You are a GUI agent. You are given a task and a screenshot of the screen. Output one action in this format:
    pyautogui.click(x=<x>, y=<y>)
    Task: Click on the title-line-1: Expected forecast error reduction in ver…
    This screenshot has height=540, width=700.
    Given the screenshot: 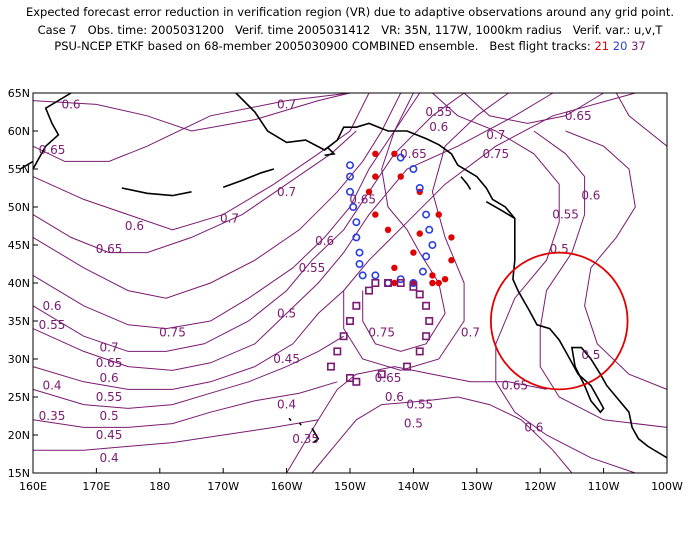 What is the action you would take?
    pyautogui.click(x=350, y=12)
    